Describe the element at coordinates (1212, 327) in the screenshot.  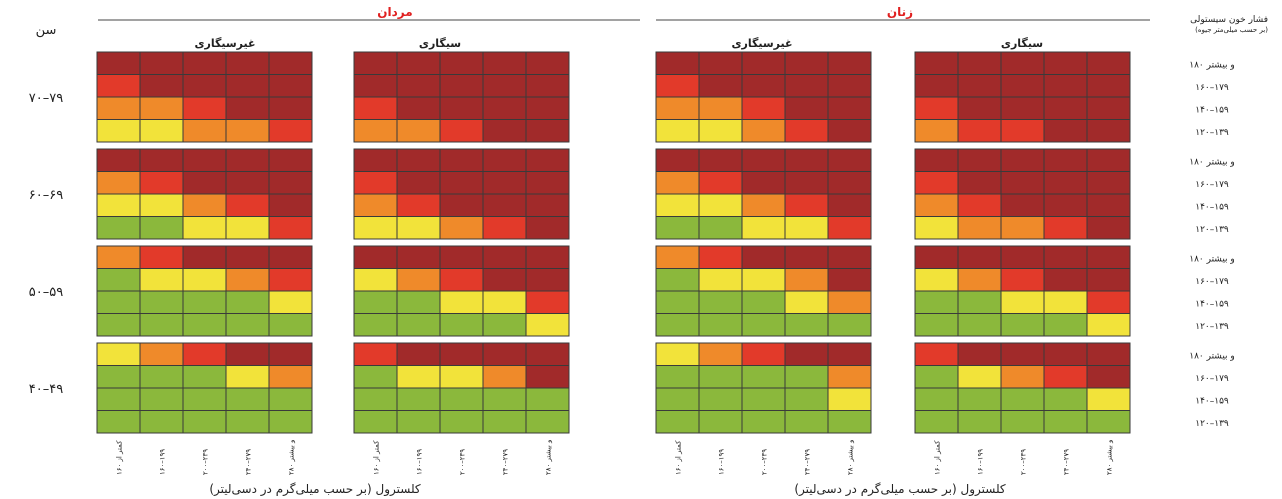
I see `bp-level-label: ۱۲۰–۱۳۹` at that location.